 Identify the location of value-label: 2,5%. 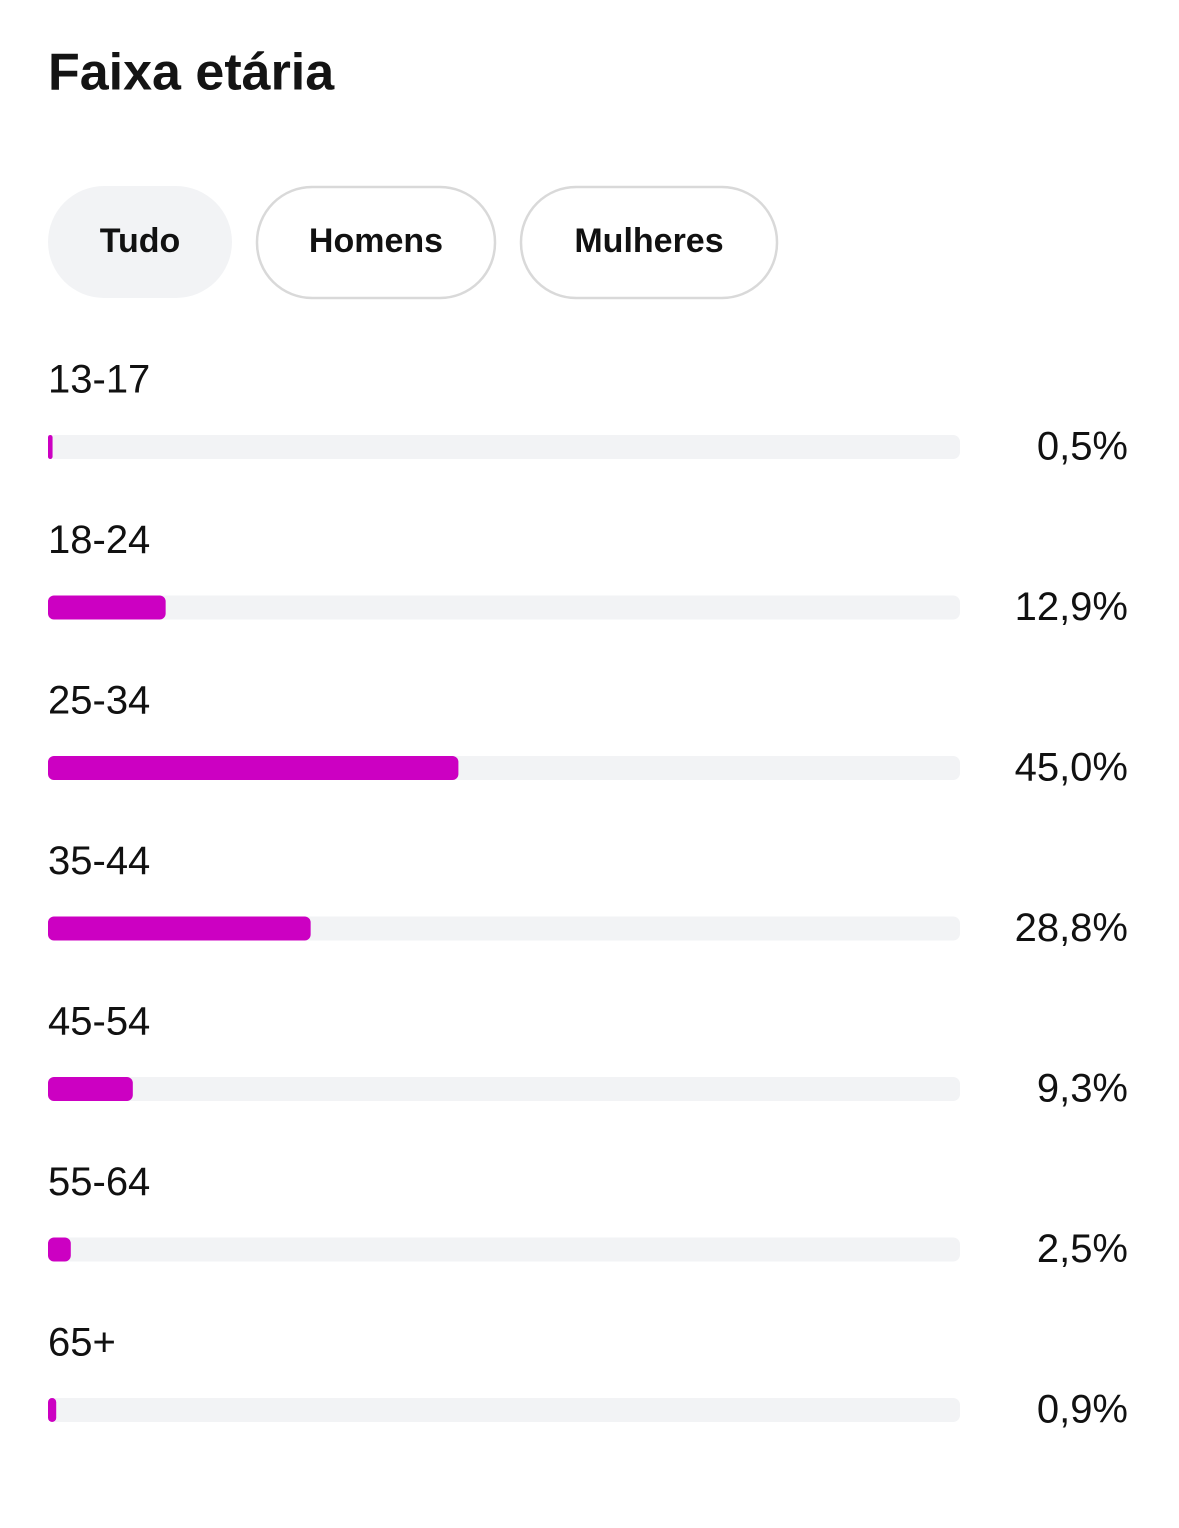
(1082, 1249).